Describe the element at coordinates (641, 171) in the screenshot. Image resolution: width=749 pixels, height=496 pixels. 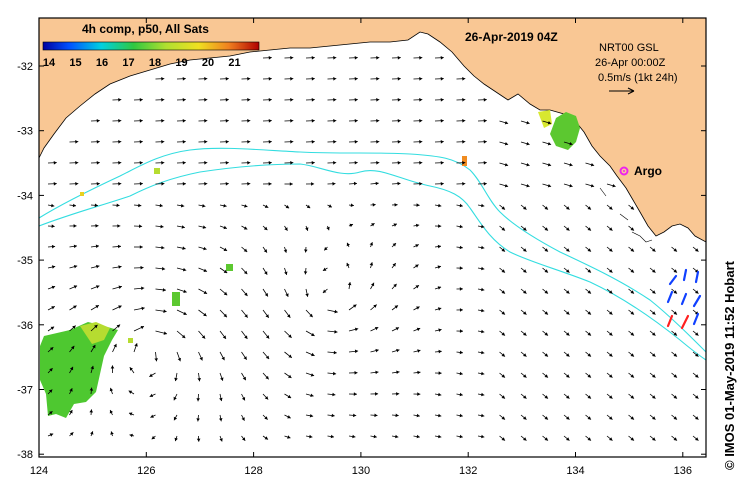
I see `argo-float-marker: Argo` at that location.